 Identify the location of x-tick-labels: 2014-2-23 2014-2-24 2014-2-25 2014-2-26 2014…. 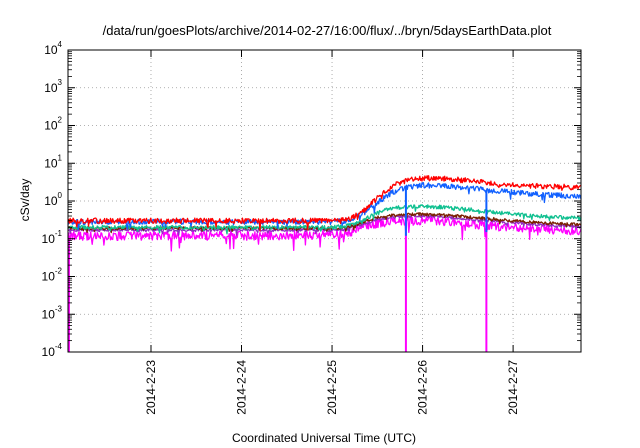
(332, 387).